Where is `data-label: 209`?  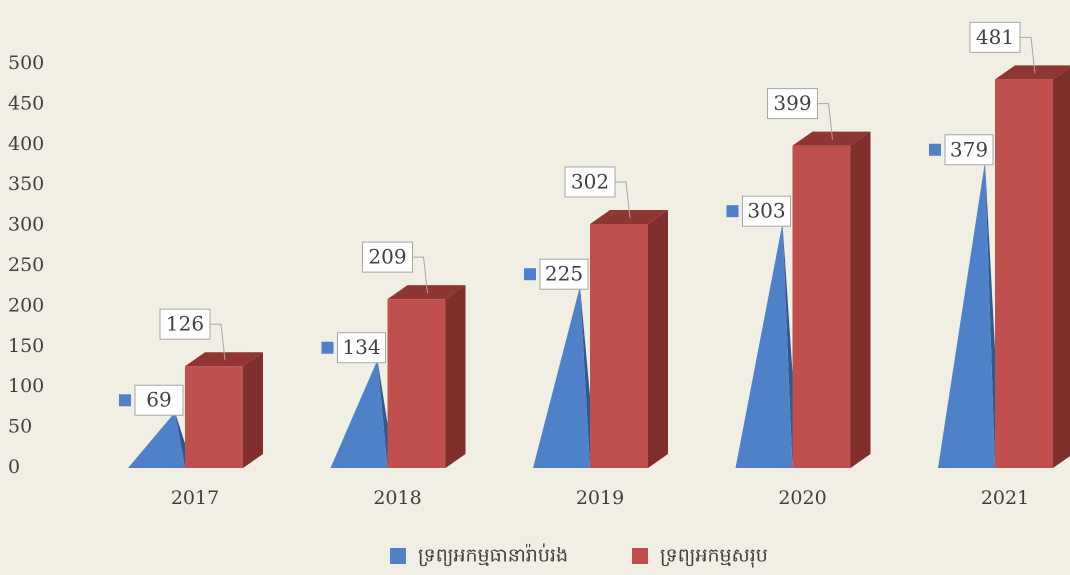
data-label: 209 is located at coordinates (387, 257).